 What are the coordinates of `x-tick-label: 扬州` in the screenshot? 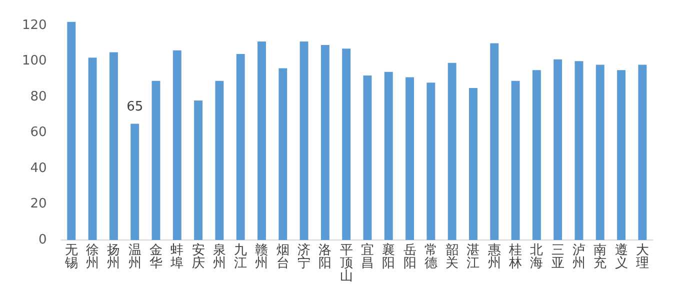 It's located at (113, 256).